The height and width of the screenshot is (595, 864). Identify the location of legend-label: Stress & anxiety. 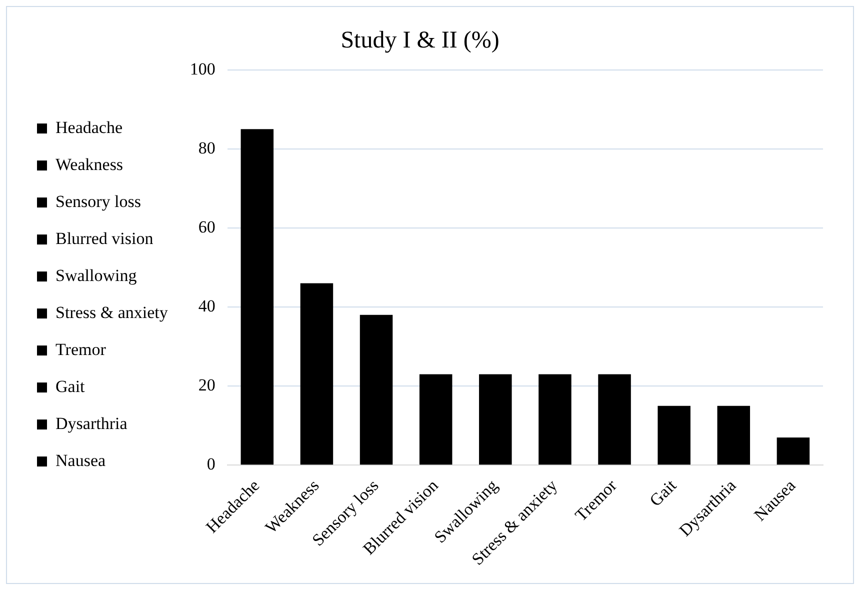
(112, 312).